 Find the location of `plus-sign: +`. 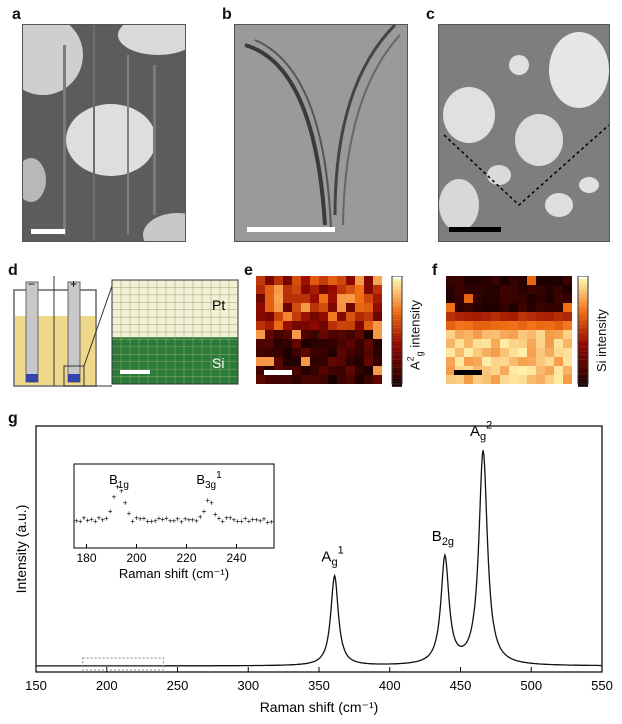

plus-sign: + is located at coordinates (73, 284).